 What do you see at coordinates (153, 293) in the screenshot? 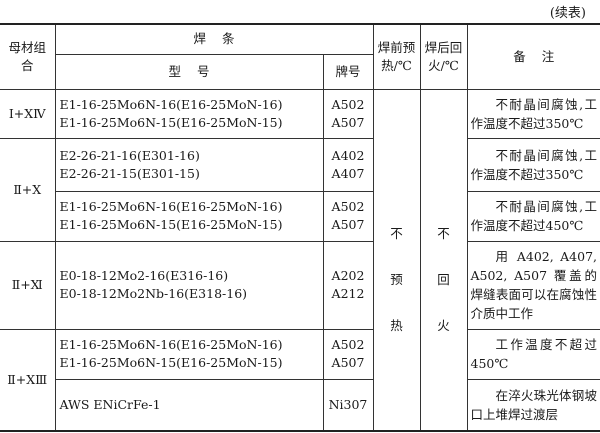
I see `type: E0-18-12Mo2Nb-16(E318-16)` at bounding box center [153, 293].